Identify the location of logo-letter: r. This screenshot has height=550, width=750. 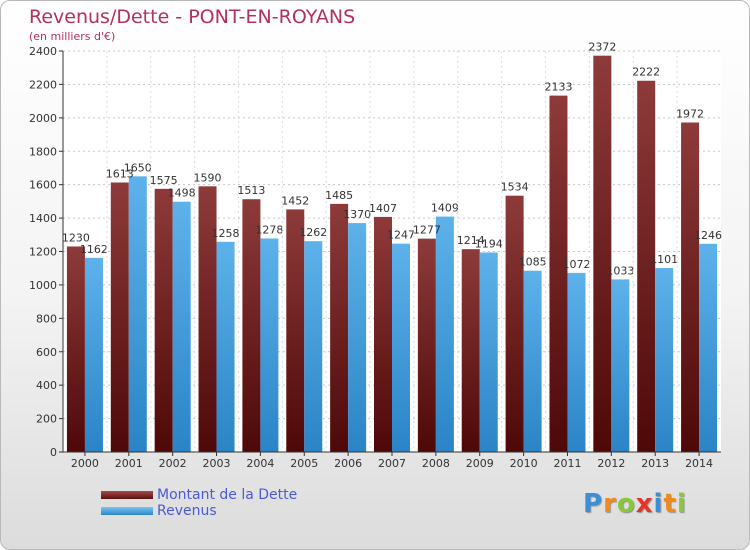
(610, 504).